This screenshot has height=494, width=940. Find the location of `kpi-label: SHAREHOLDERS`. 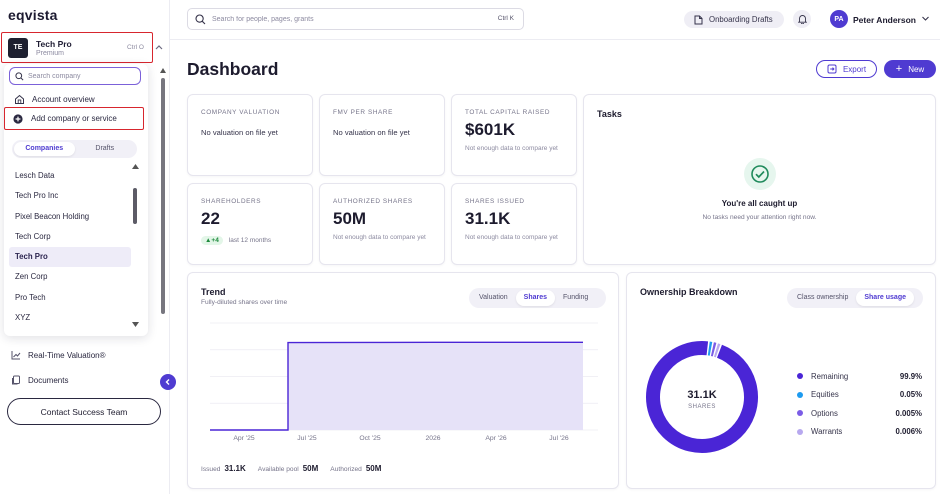

kpi-label: SHAREHOLDERS is located at coordinates (231, 201).